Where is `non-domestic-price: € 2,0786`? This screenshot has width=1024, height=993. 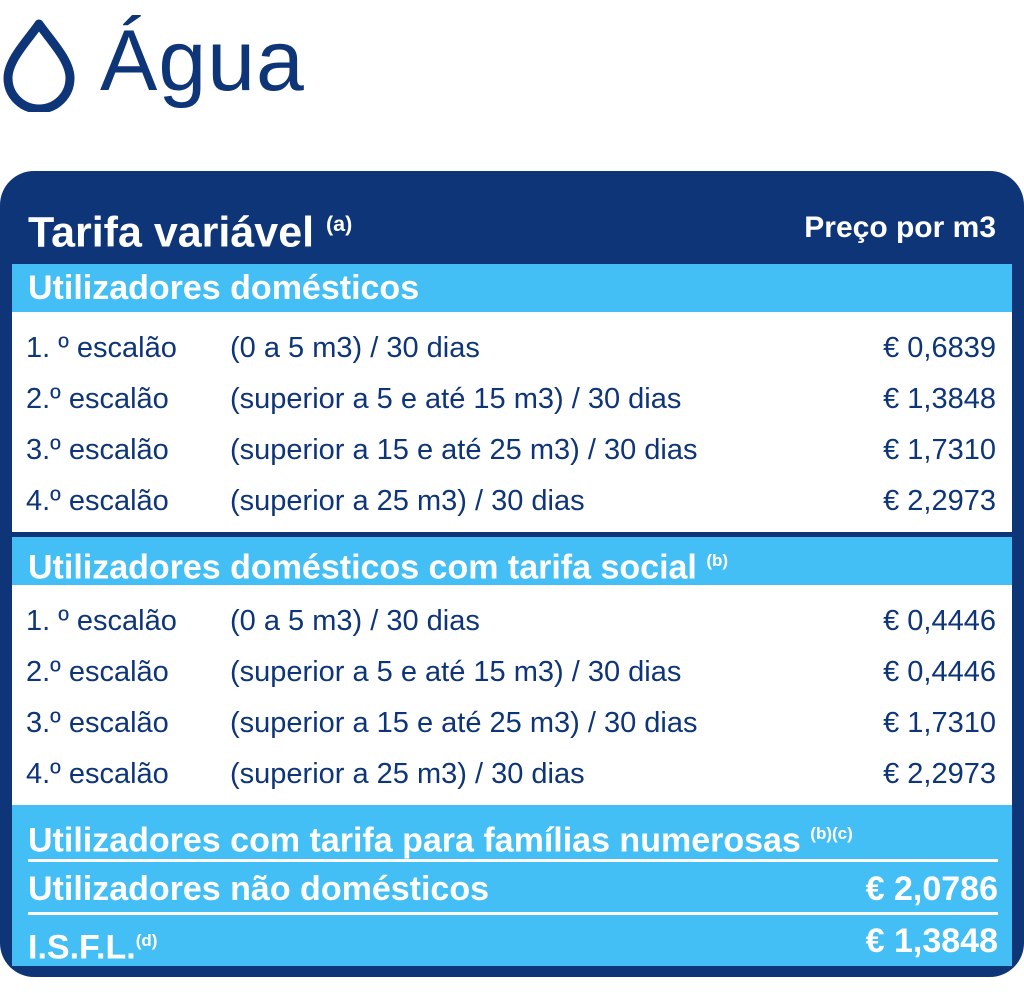
non-domestic-price: € 2,0786 is located at coordinates (931, 889).